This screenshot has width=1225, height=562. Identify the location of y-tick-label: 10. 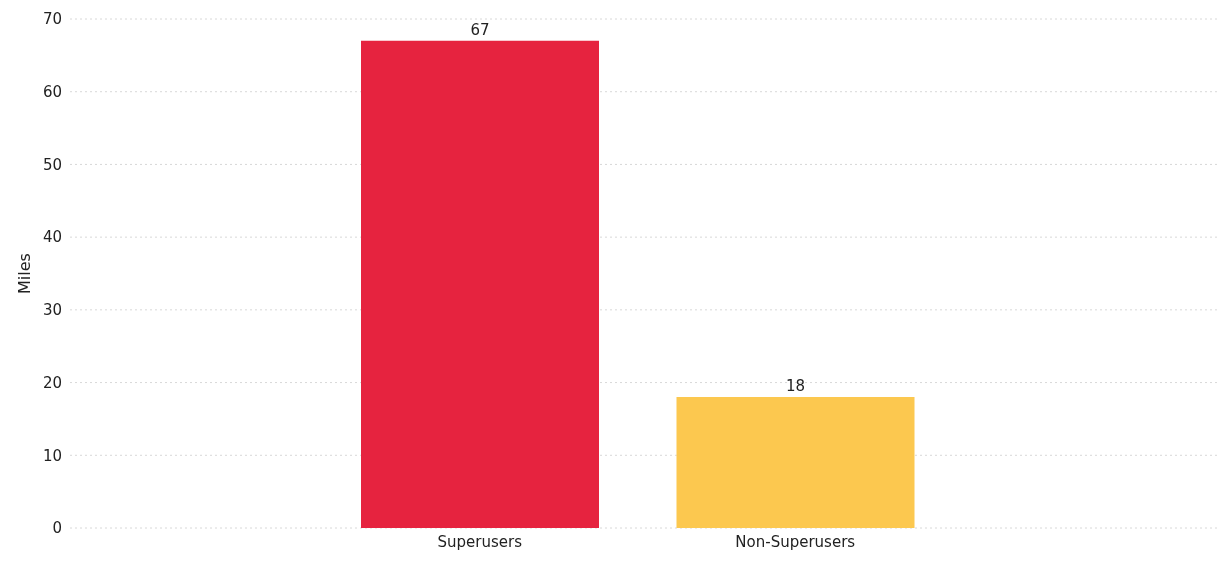
(52, 455).